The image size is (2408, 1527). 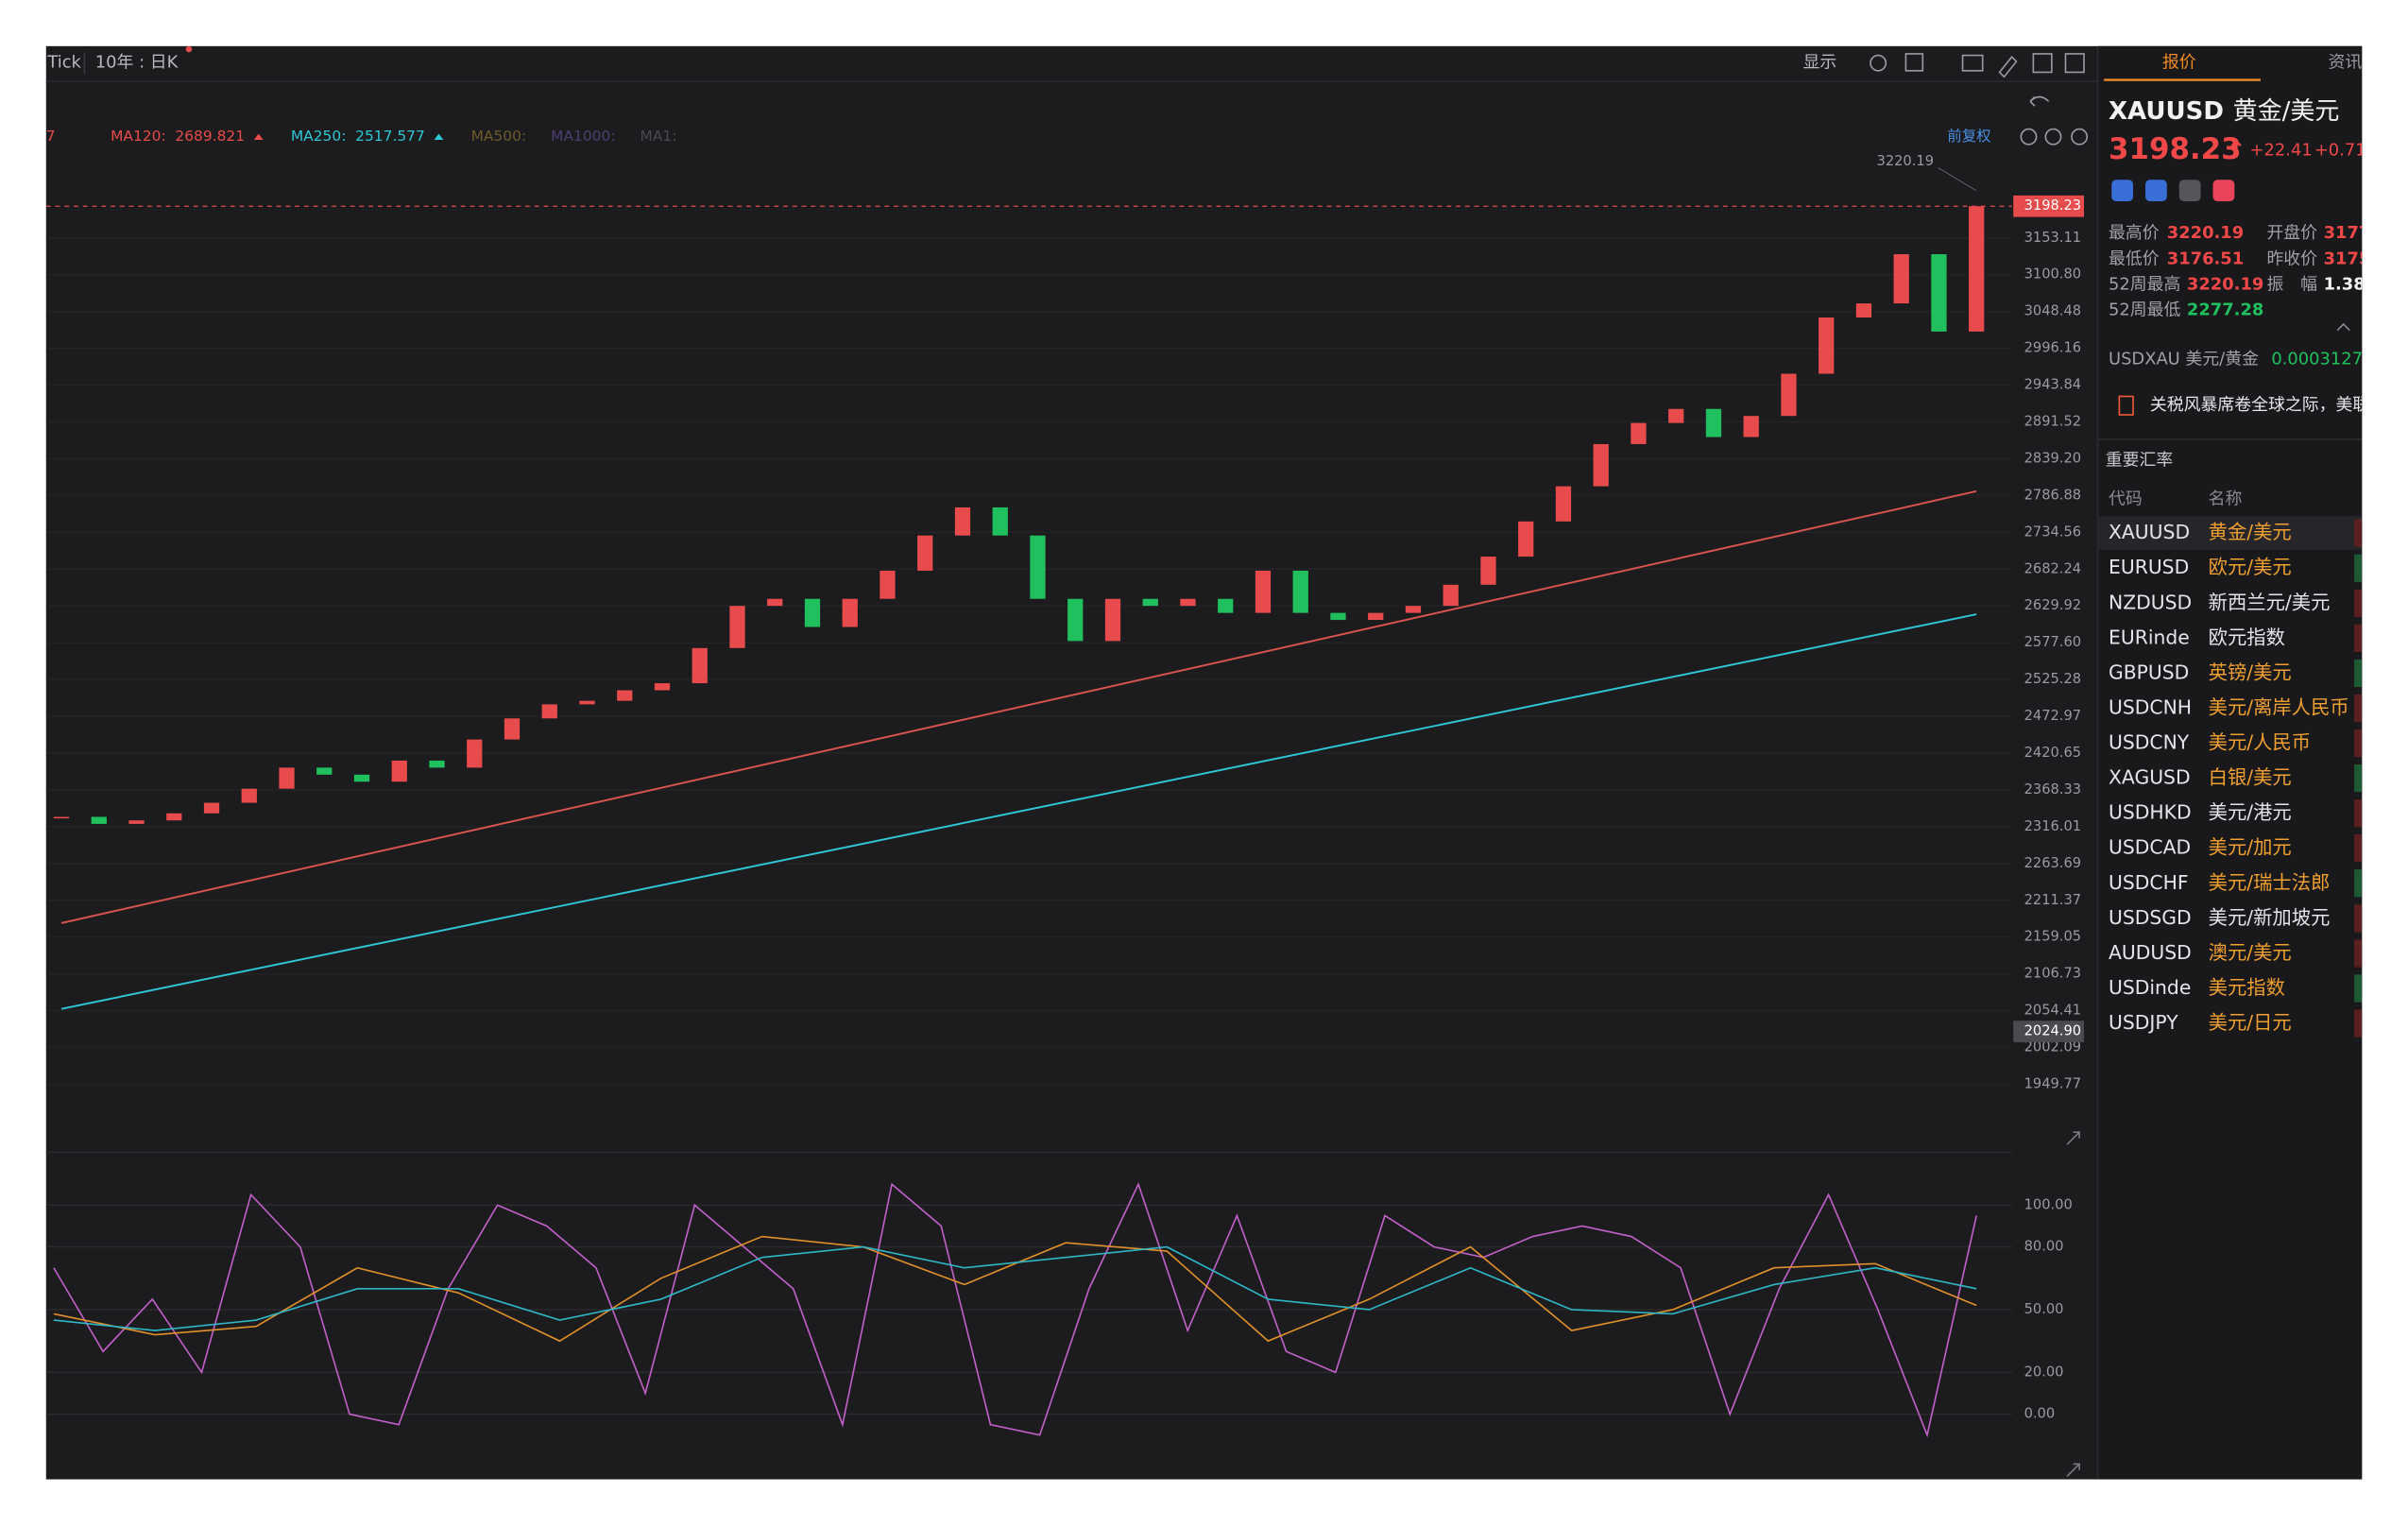 What do you see at coordinates (2150, 812) in the screenshot?
I see `row-code: USDHKD` at bounding box center [2150, 812].